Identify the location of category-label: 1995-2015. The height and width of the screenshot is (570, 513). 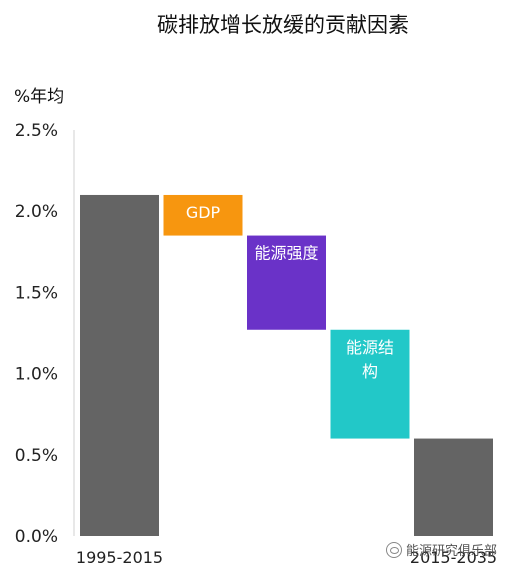
(119, 557).